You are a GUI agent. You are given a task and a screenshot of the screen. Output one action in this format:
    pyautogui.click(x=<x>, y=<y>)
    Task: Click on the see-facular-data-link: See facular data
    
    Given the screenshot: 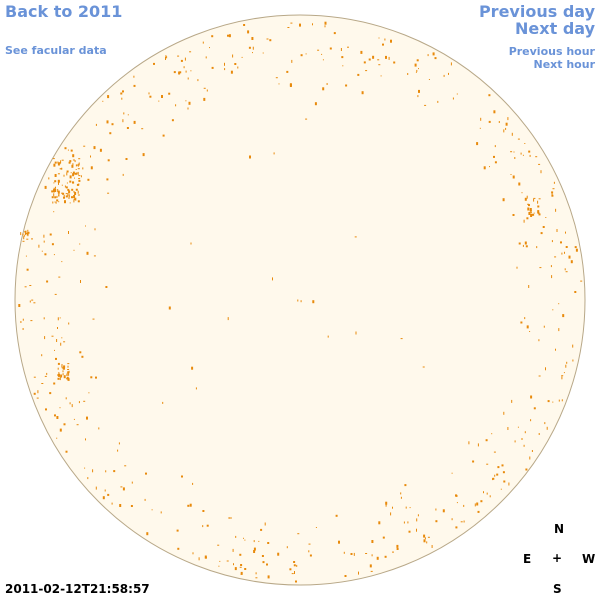 What is the action you would take?
    pyautogui.click(x=56, y=50)
    